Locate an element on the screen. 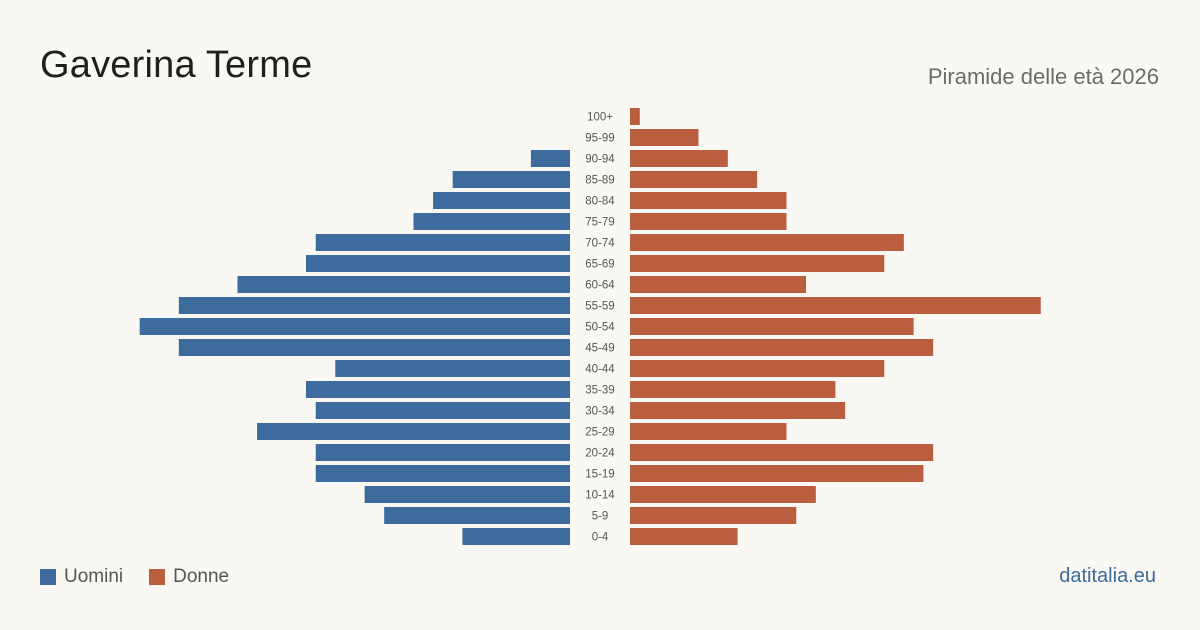  age-label-15-19: 15-19 is located at coordinates (599, 475).